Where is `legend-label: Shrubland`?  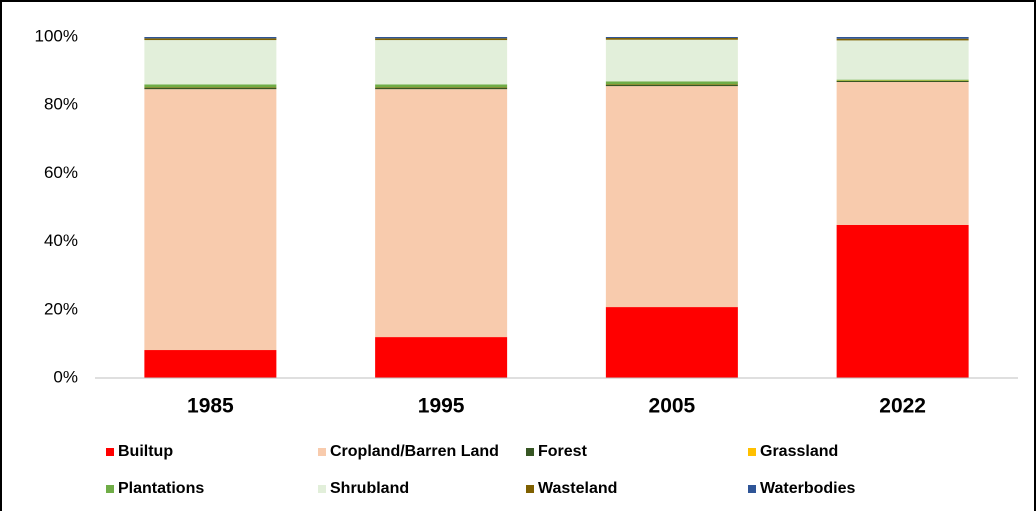
legend-label: Shrubland is located at coordinates (369, 488).